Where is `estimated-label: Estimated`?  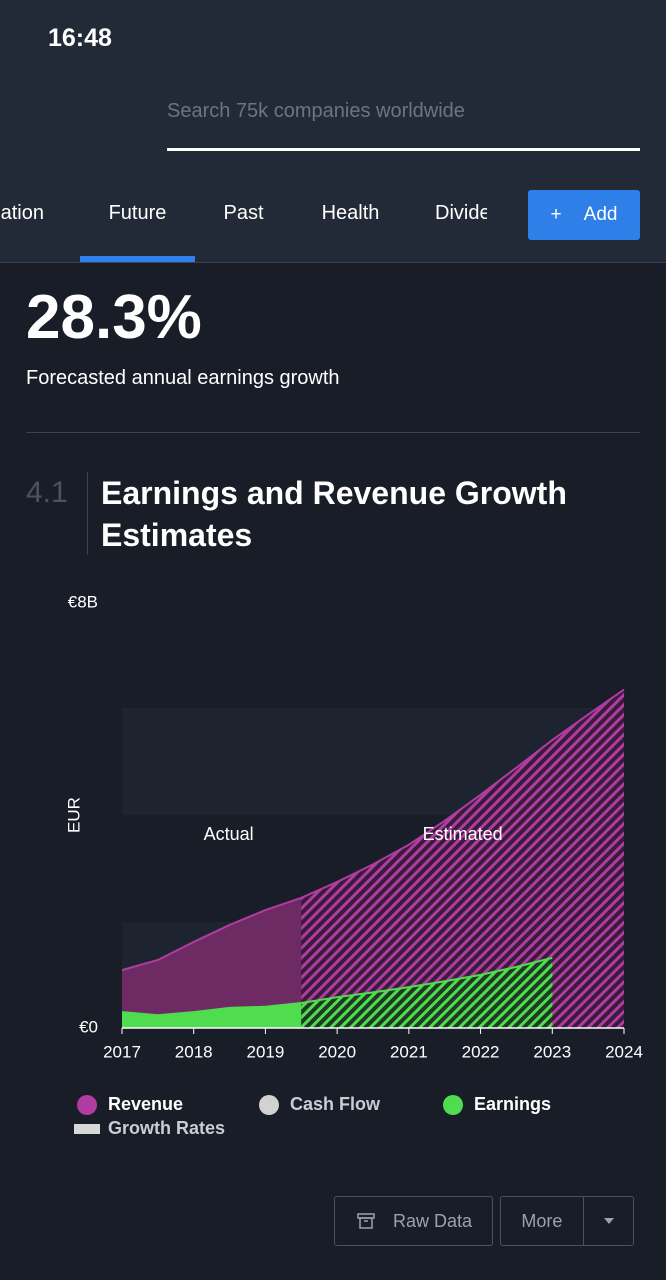
estimated-label: Estimated is located at coordinates (463, 834).